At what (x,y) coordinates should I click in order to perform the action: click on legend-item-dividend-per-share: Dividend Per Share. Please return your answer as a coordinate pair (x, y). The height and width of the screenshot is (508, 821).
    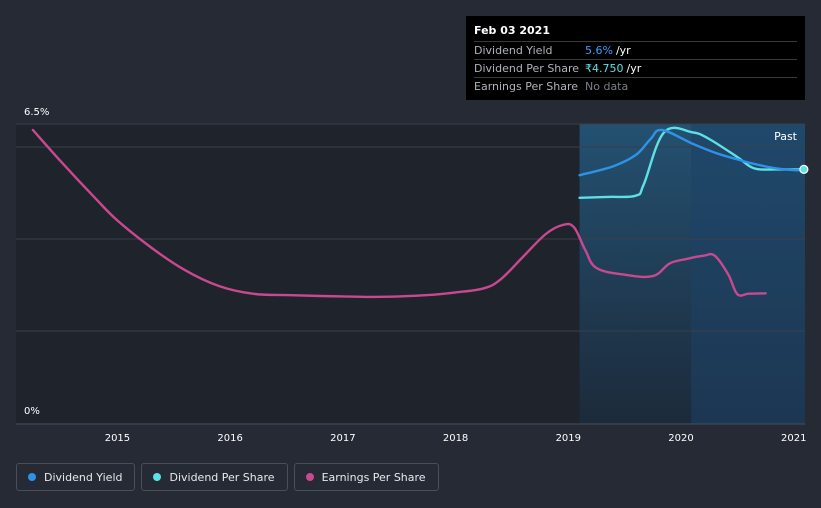
    Looking at the image, I should click on (214, 477).